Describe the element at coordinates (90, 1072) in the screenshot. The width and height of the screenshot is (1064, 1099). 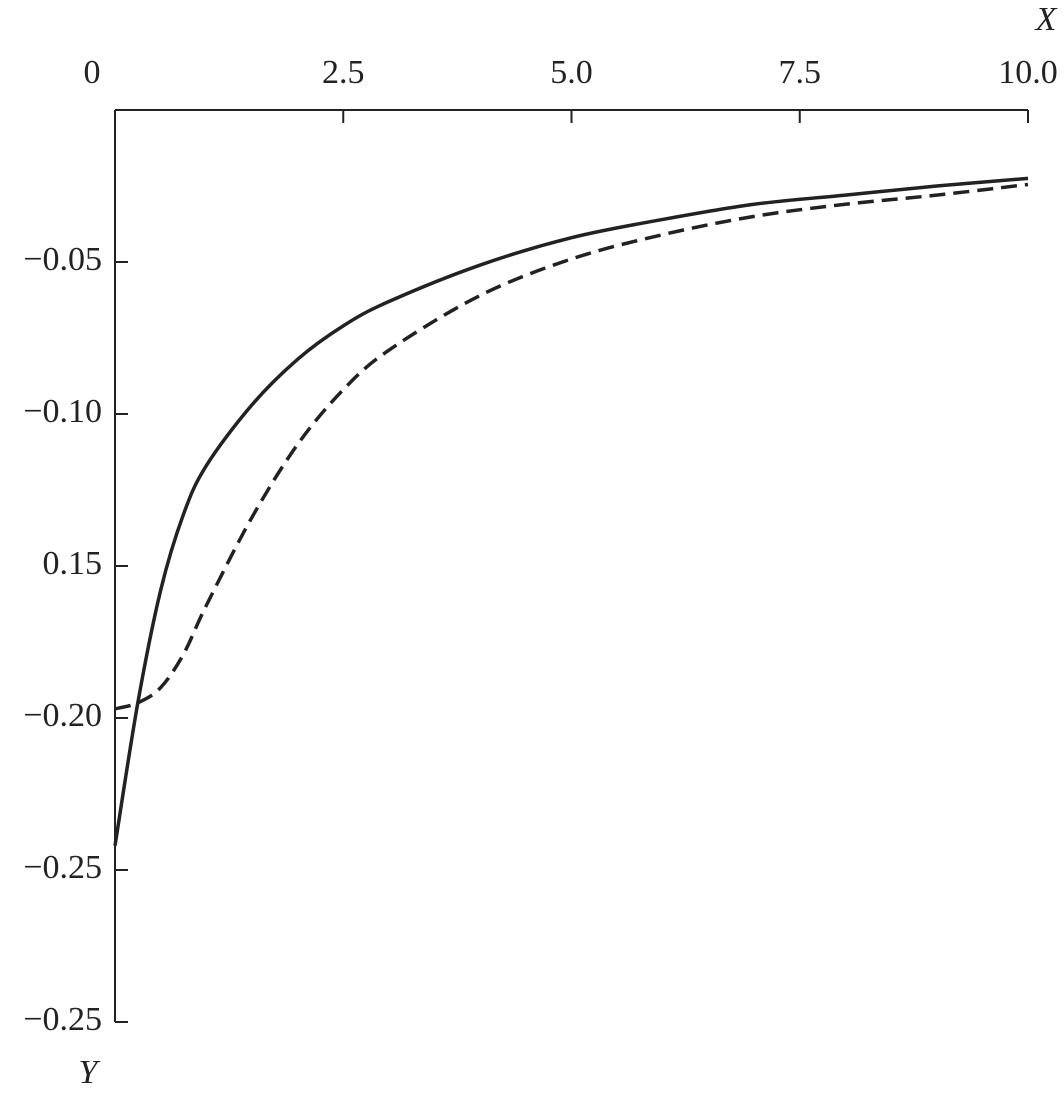
I see `y-axis-title: Y` at that location.